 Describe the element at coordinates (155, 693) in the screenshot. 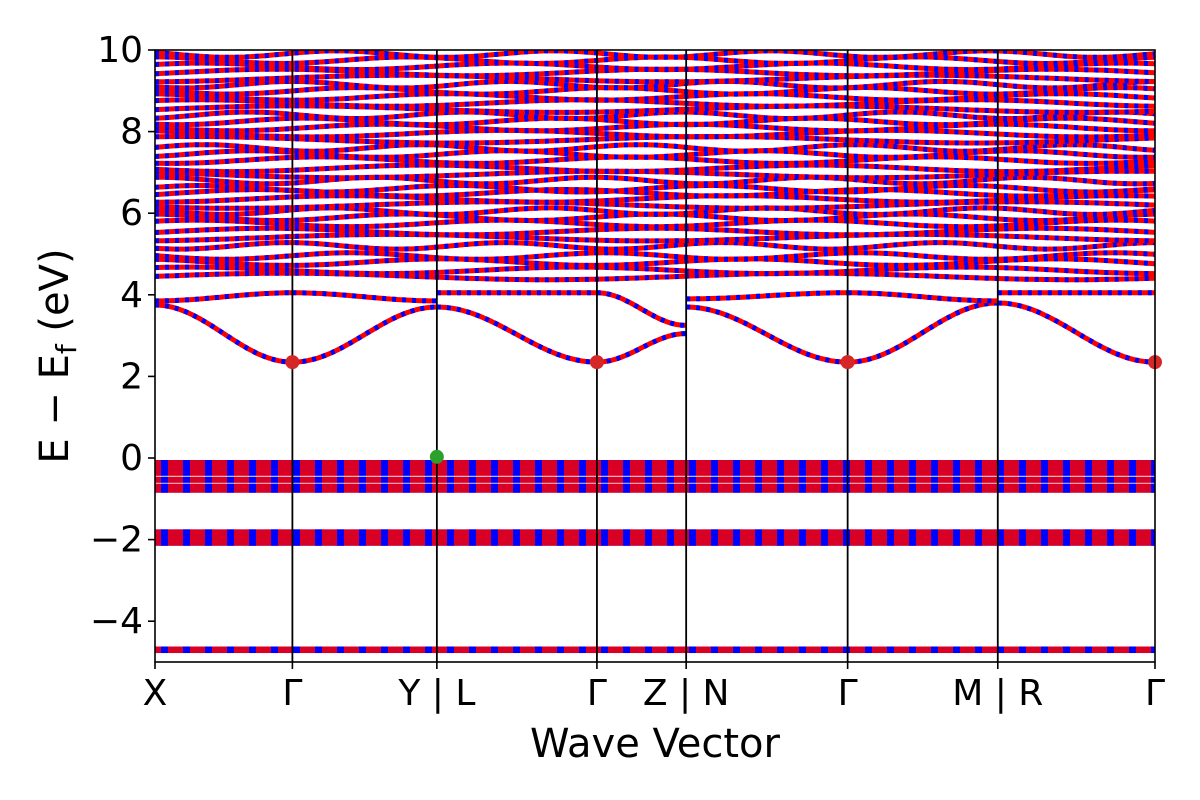

I see `x-tick-label: X` at that location.